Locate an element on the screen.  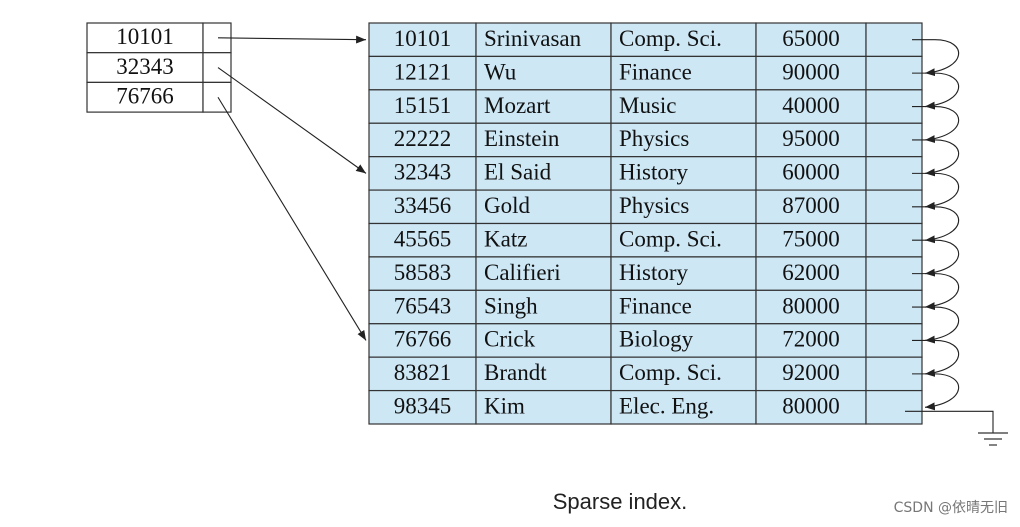
index-key: 76766 is located at coordinates (145, 96).